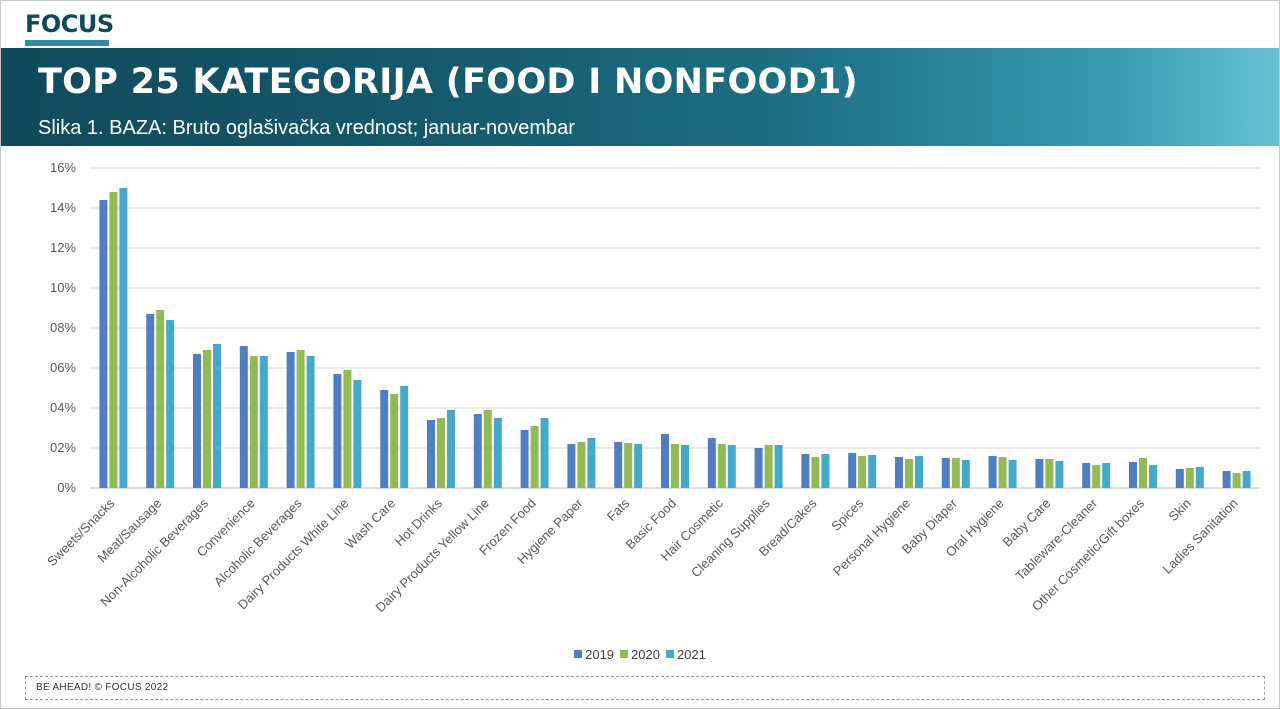 The image size is (1280, 709). I want to click on legend-label: 2019, so click(600, 654).